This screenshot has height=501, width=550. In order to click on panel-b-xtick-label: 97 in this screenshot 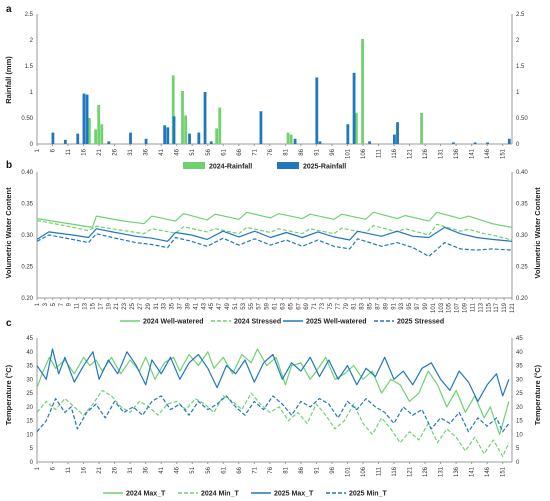, I will do `click(418, 305)`.